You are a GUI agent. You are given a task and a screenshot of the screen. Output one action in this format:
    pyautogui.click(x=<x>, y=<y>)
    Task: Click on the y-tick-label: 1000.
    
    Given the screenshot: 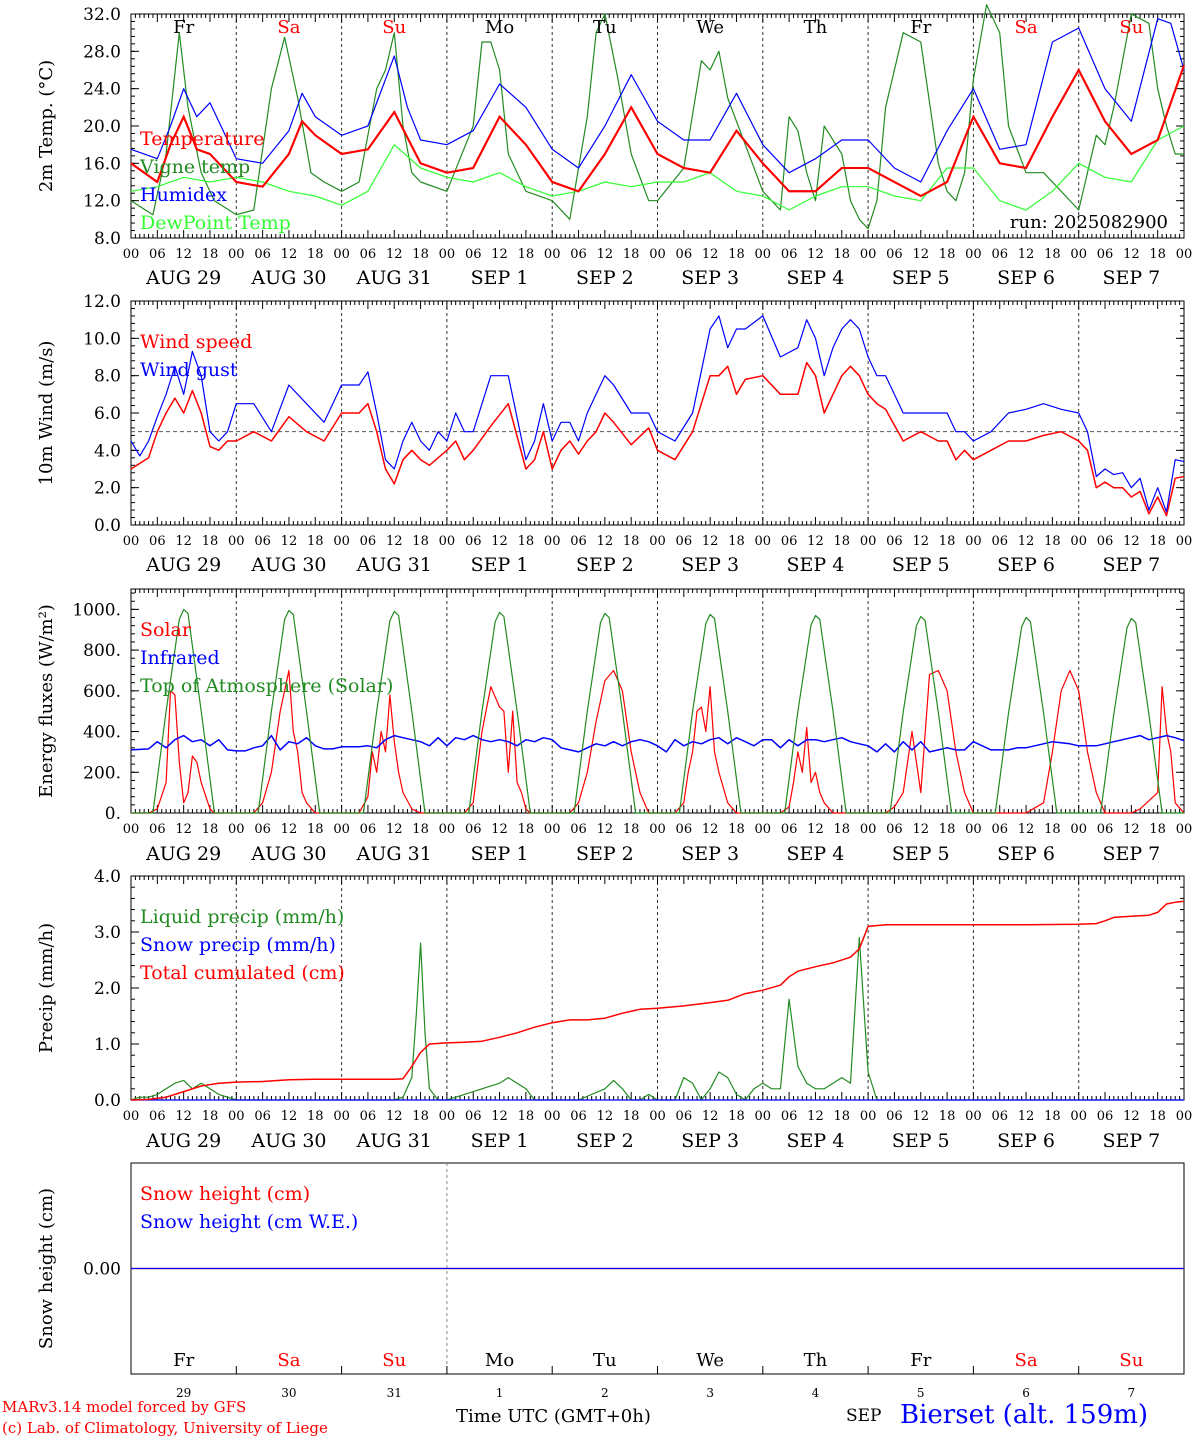 What is the action you would take?
    pyautogui.click(x=96, y=610)
    